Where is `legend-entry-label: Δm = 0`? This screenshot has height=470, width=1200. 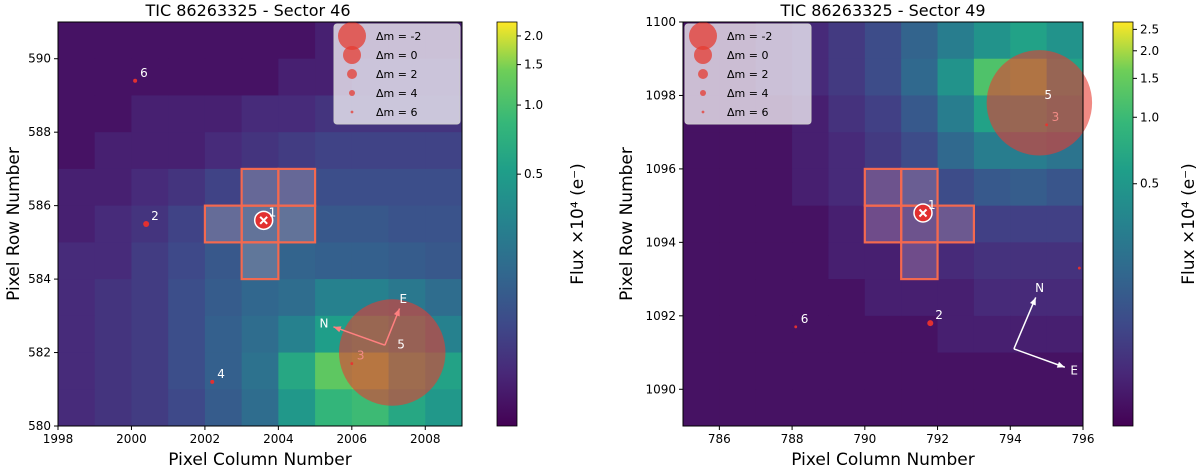
legend-entry-label: Δm = 0 is located at coordinates (396, 55).